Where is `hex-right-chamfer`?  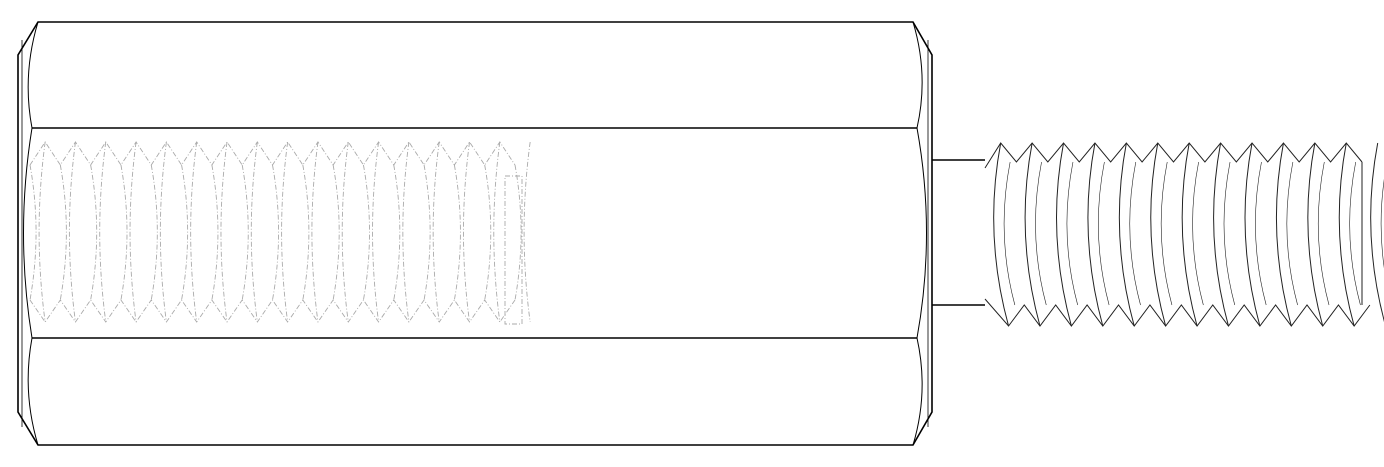
hex-right-chamfer is located at coordinates (919, 233).